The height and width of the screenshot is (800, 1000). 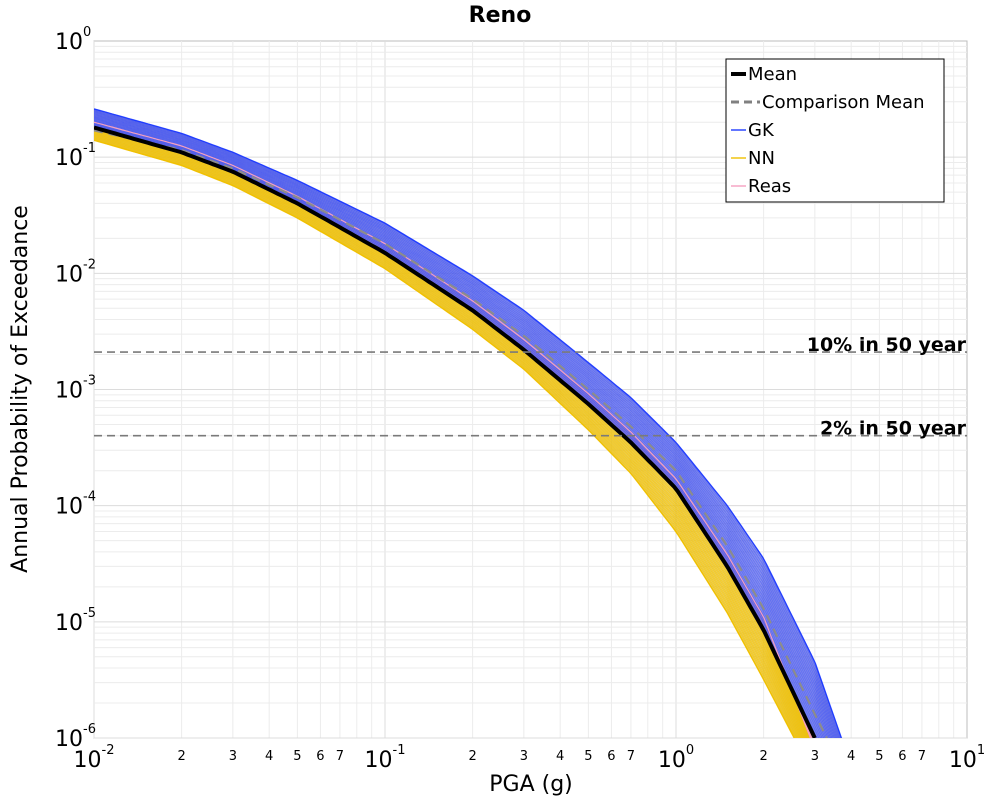 What do you see at coordinates (676, 758) in the screenshot?
I see `x-tick-label: 10⁰` at bounding box center [676, 758].